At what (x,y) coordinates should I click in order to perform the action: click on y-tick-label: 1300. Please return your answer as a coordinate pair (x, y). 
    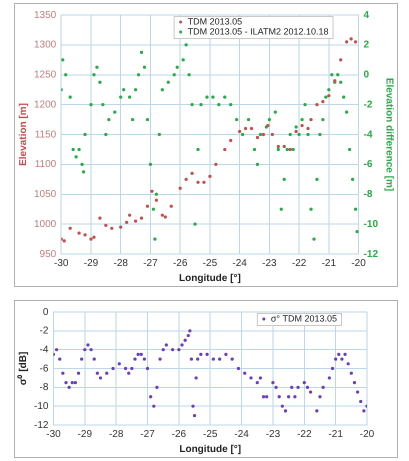
    Looking at the image, I should click on (45, 45).